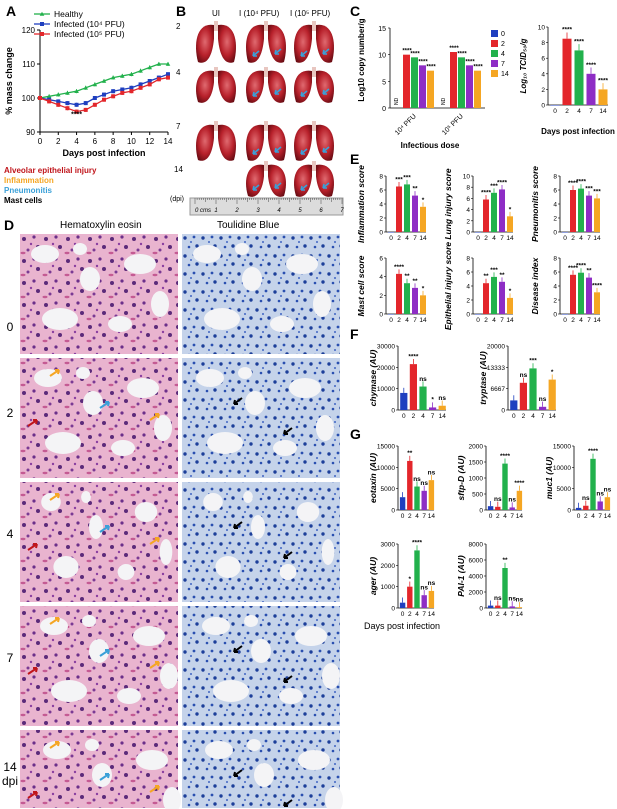 This screenshot has width=617, height=809. I want to click on a-y-tick-label: 100, so click(29, 98).